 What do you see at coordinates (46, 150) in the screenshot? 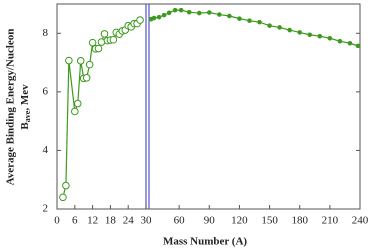
I see `y-tick-label: 4` at bounding box center [46, 150].